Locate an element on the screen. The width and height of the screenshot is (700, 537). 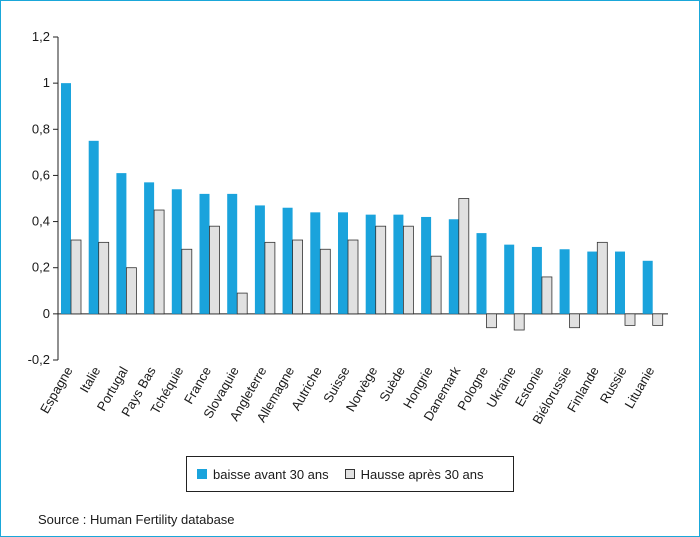
y-tick-label: 0,6 is located at coordinates (41, 174).